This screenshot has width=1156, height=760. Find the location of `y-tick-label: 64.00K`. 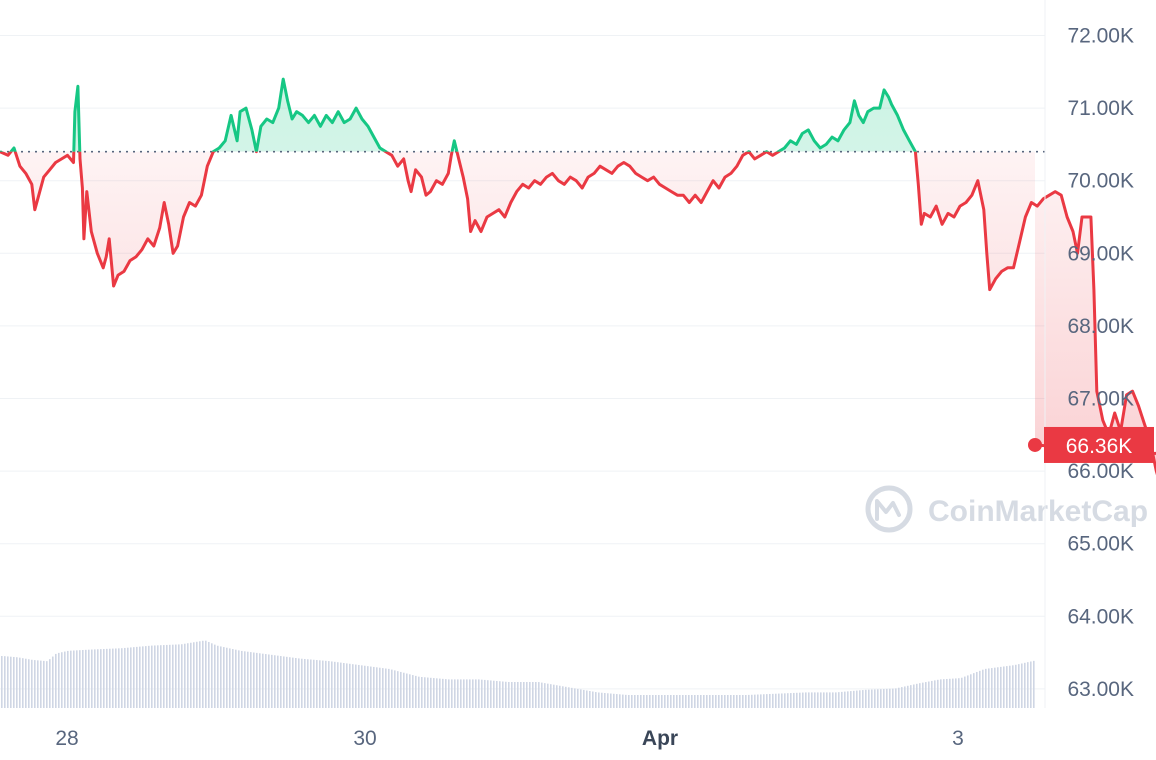

y-tick-label: 64.00K is located at coordinates (1100, 616).